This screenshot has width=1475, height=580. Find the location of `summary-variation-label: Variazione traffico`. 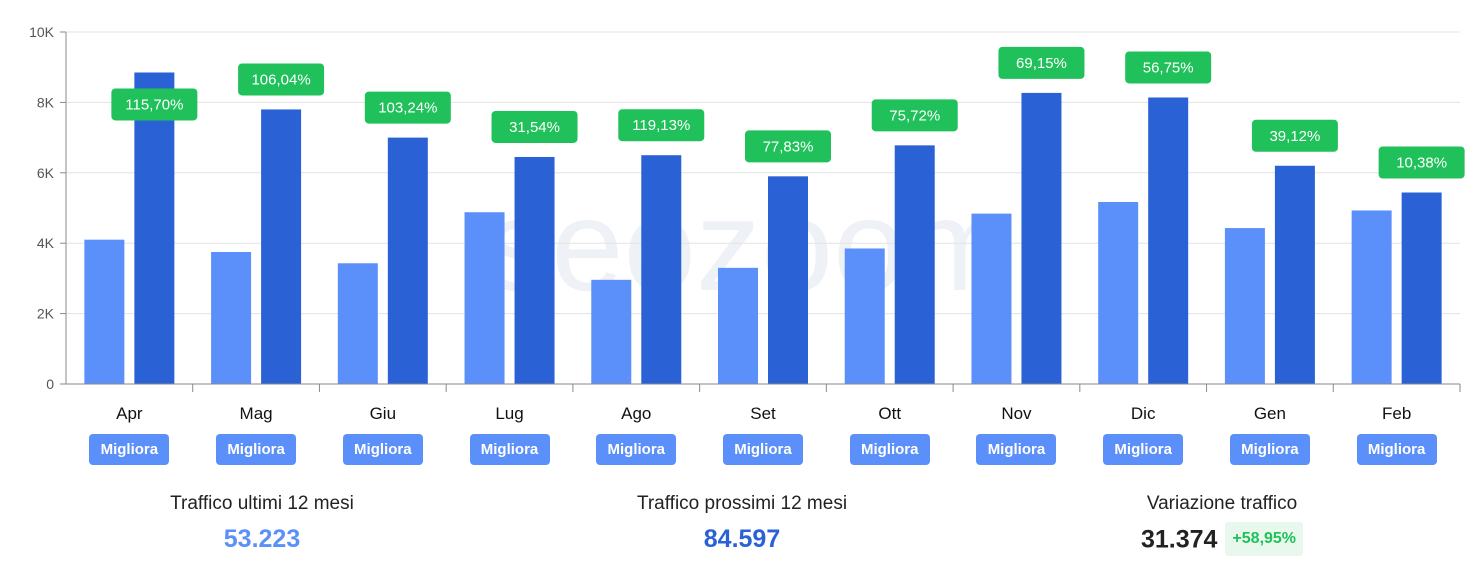

summary-variation-label: Variazione traffico is located at coordinates (1222, 503).